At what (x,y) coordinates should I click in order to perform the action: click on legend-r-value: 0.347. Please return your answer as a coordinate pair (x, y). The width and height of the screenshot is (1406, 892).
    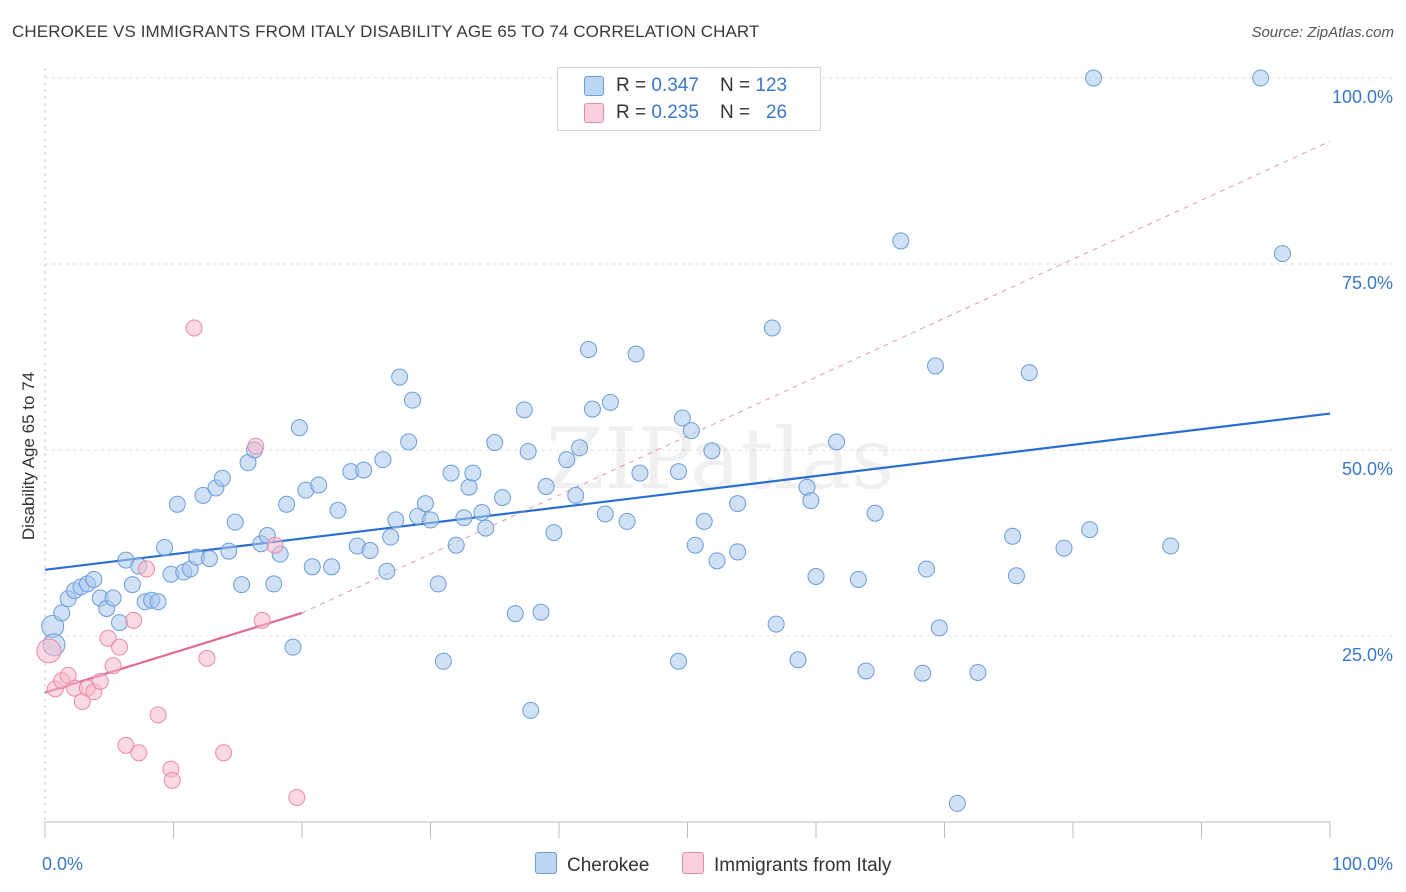
    Looking at the image, I should click on (675, 85).